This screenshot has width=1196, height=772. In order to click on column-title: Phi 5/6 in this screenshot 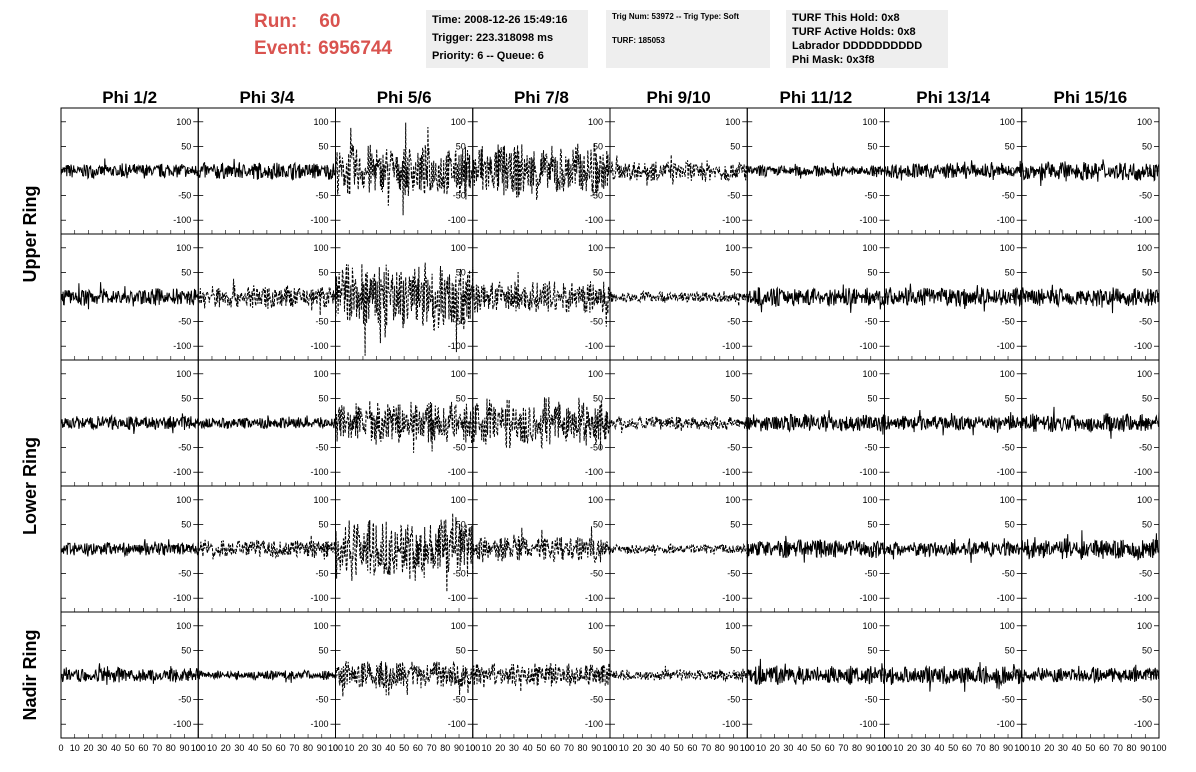, I will do `click(404, 97)`.